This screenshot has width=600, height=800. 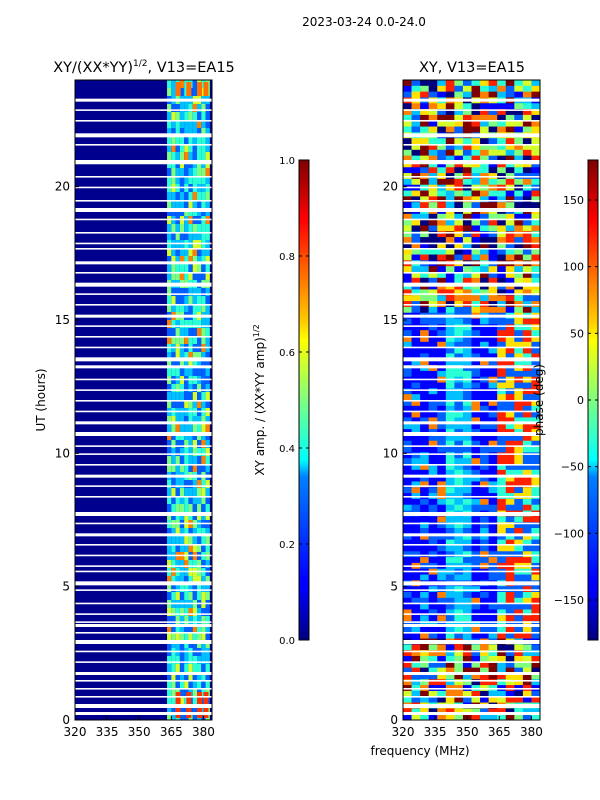 I want to click on title-sup: 1/2, so click(x=140, y=64).